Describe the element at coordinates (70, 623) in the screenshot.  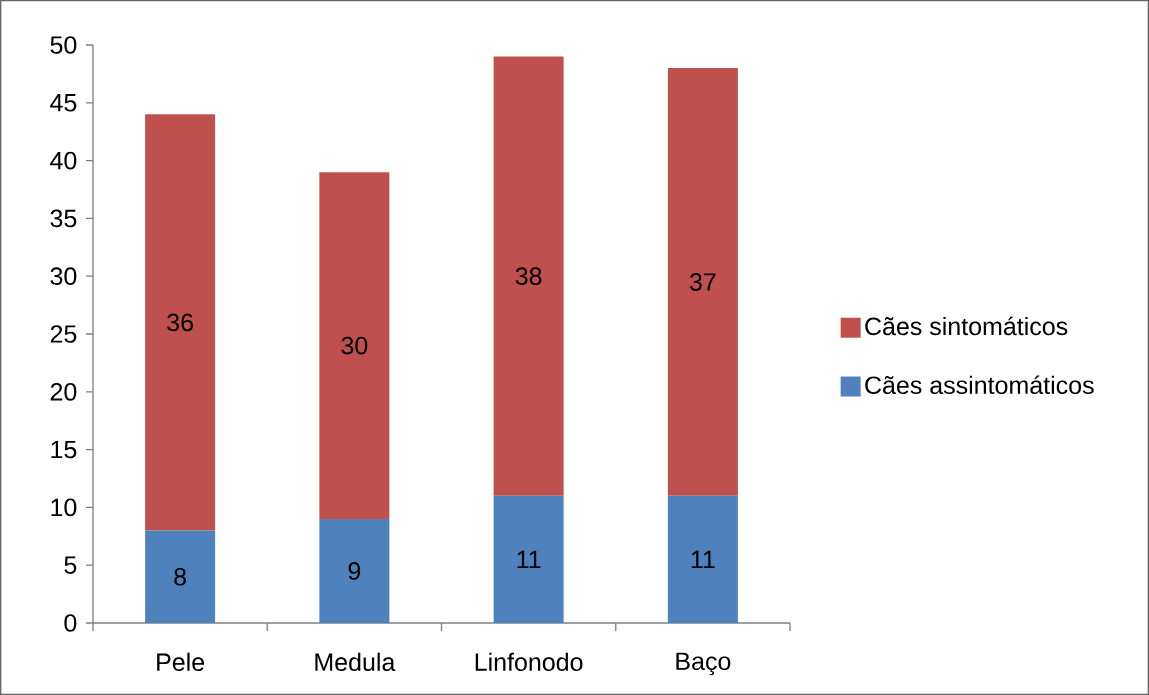
I see `y-tick-label: 0` at that location.